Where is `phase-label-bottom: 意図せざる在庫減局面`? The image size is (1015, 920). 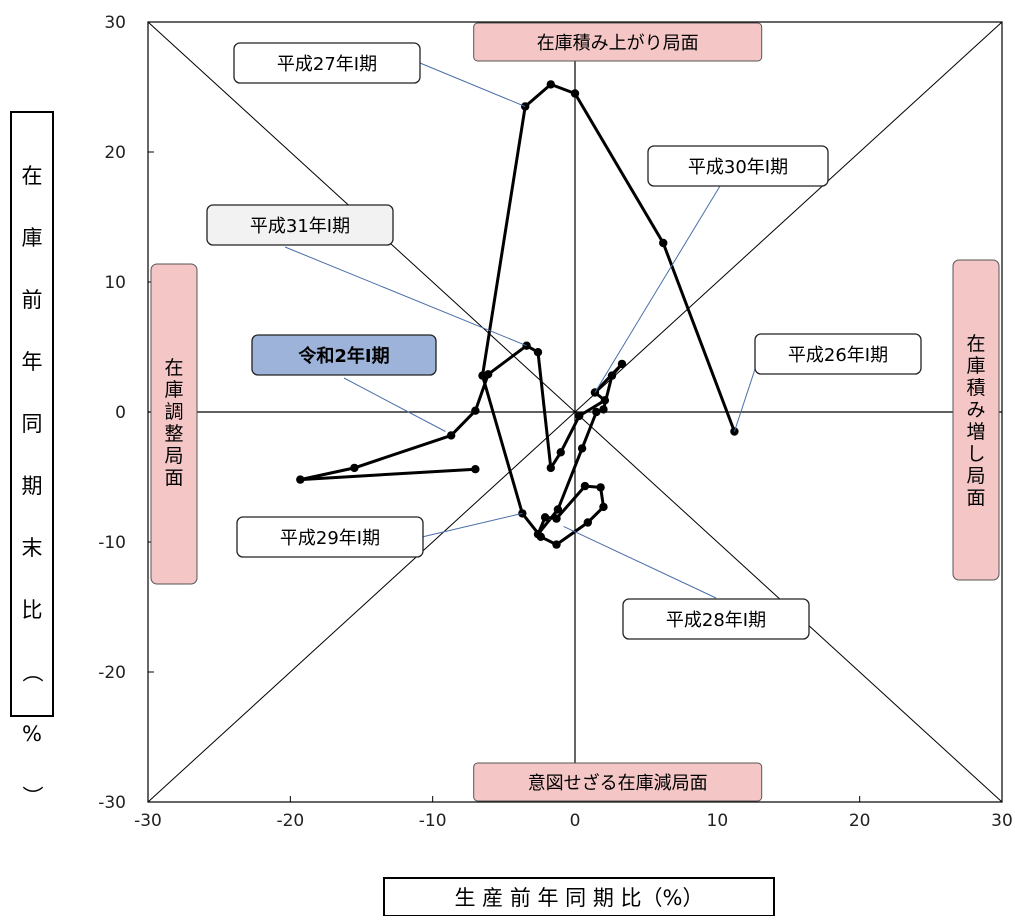
phase-label-bottom: 意図せざる在庫減局面 is located at coordinates (618, 783).